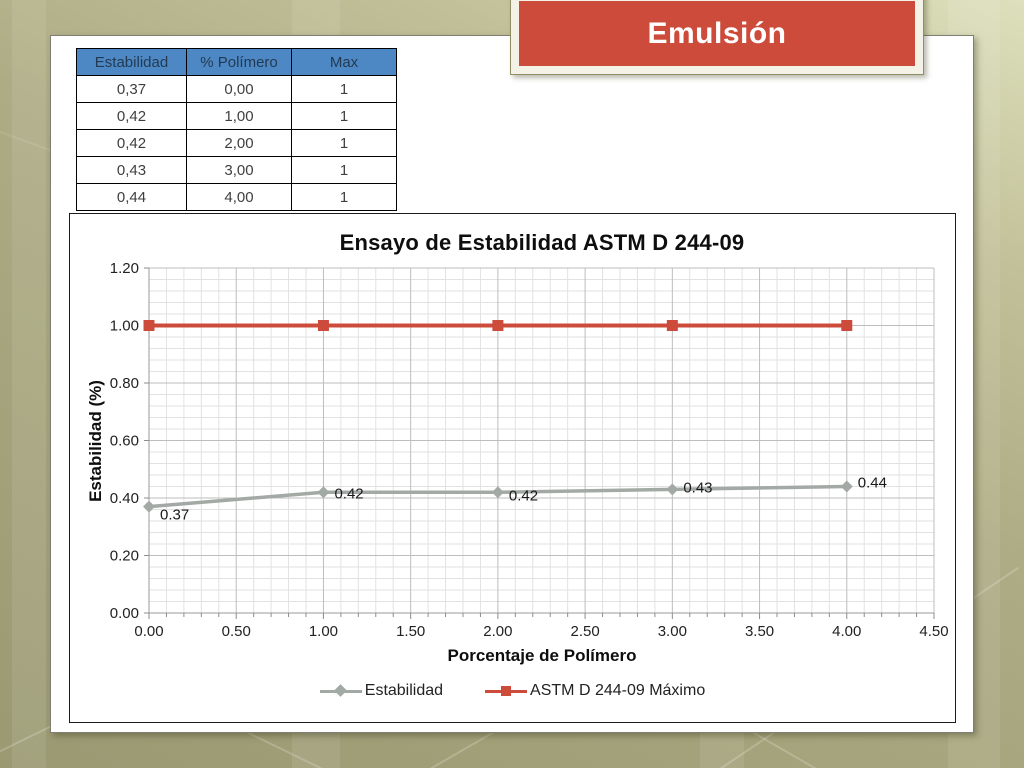 The width and height of the screenshot is (1024, 768). Describe the element at coordinates (239, 116) in the screenshot. I see `table-cell: 1,00` at that location.